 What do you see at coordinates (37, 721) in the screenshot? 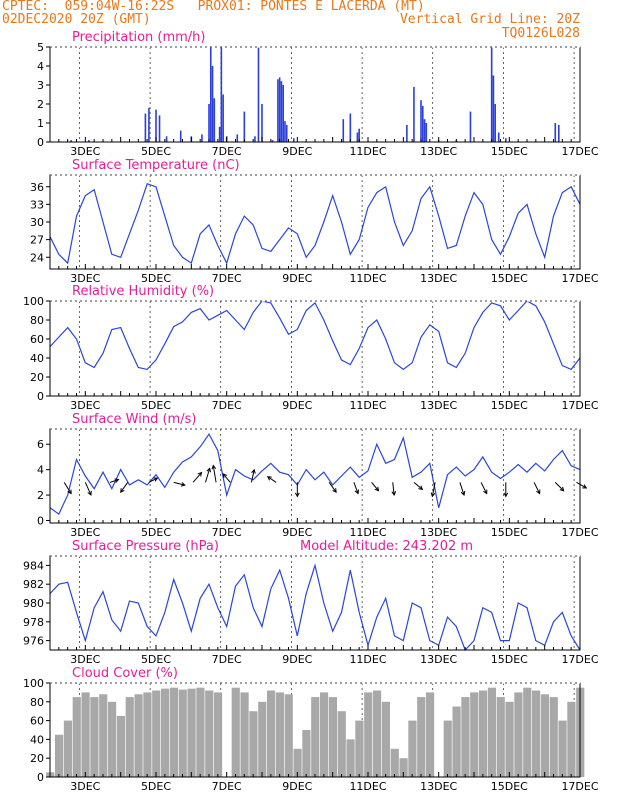
I see `y-tick-label: 60` at bounding box center [37, 721].